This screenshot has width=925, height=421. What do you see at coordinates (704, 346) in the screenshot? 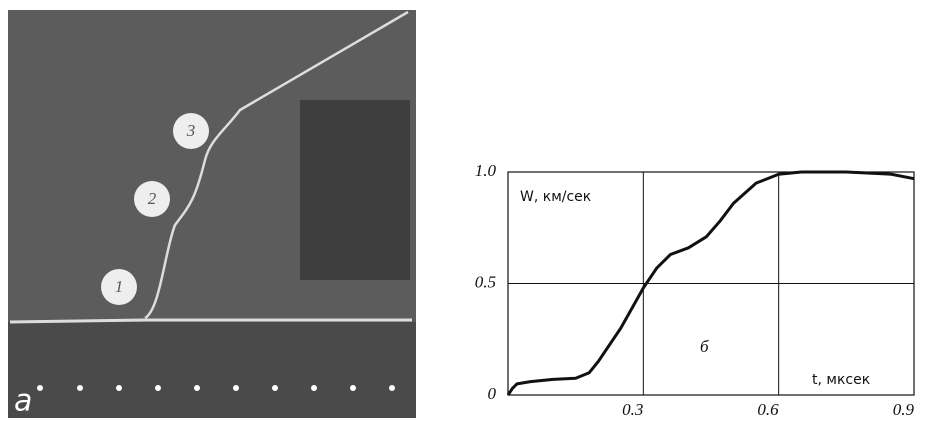
I see `panel-label: б` at bounding box center [704, 346].